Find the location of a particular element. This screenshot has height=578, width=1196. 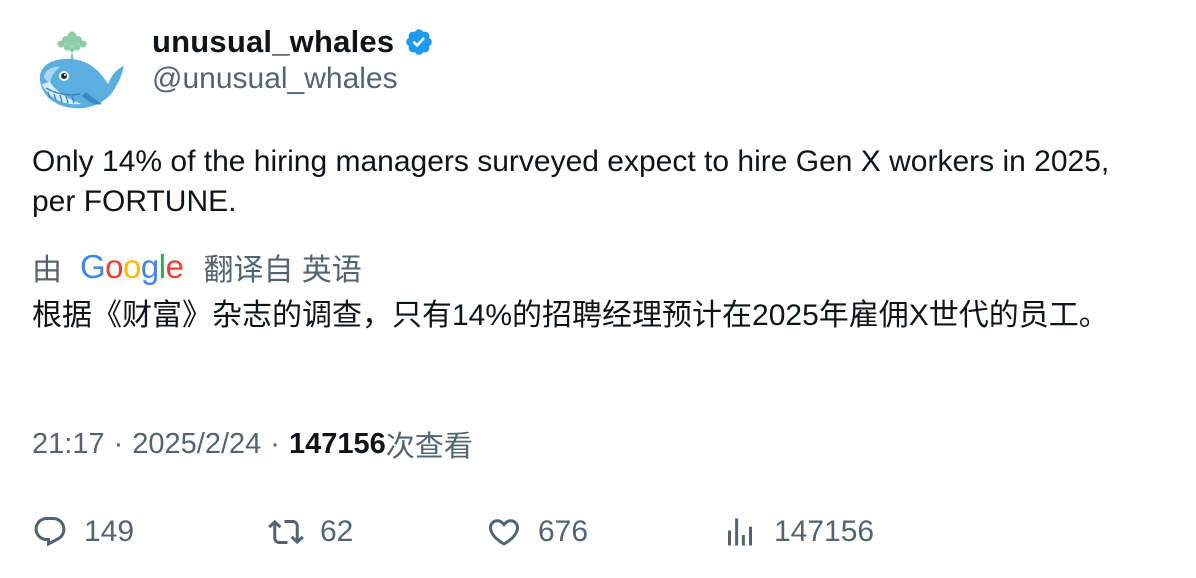

retweet-button: 62 is located at coordinates (310, 532).